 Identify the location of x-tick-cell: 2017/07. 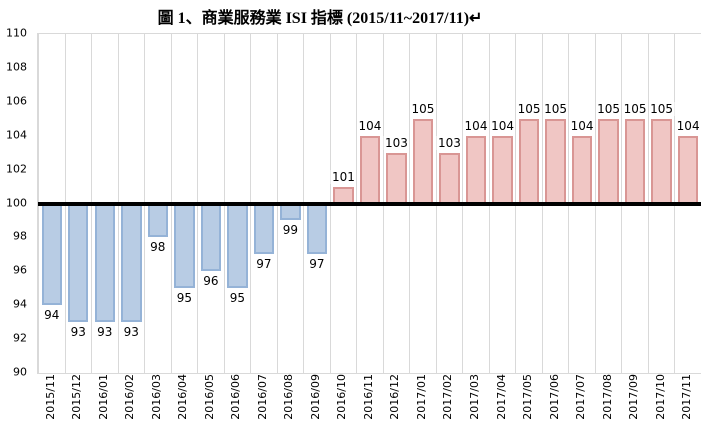
(580, 403).